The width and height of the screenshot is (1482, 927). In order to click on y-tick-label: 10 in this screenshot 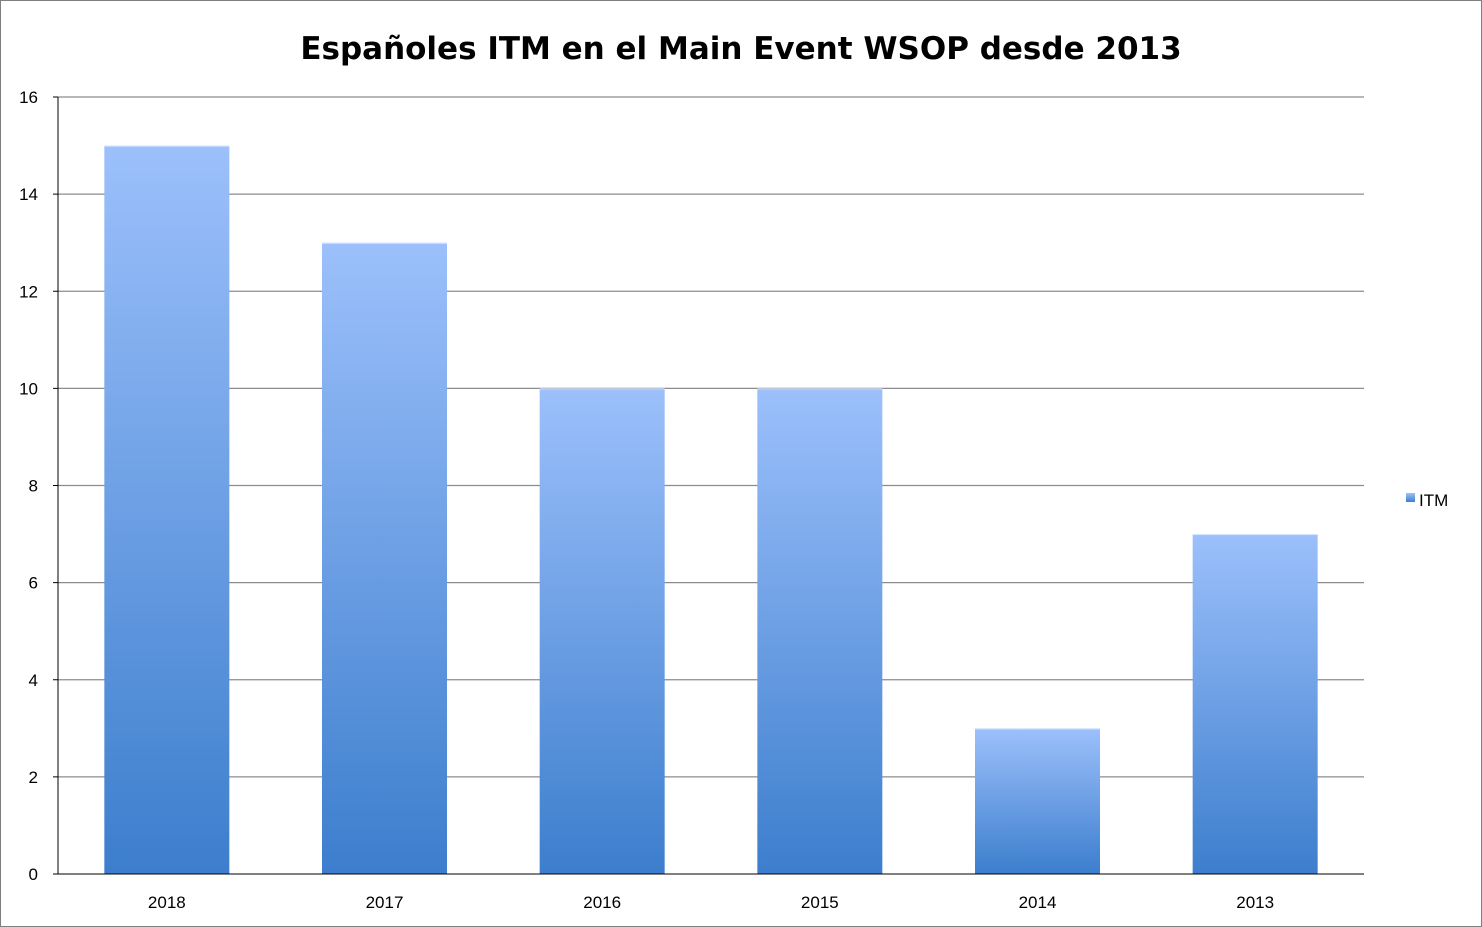, I will do `click(28, 388)`.